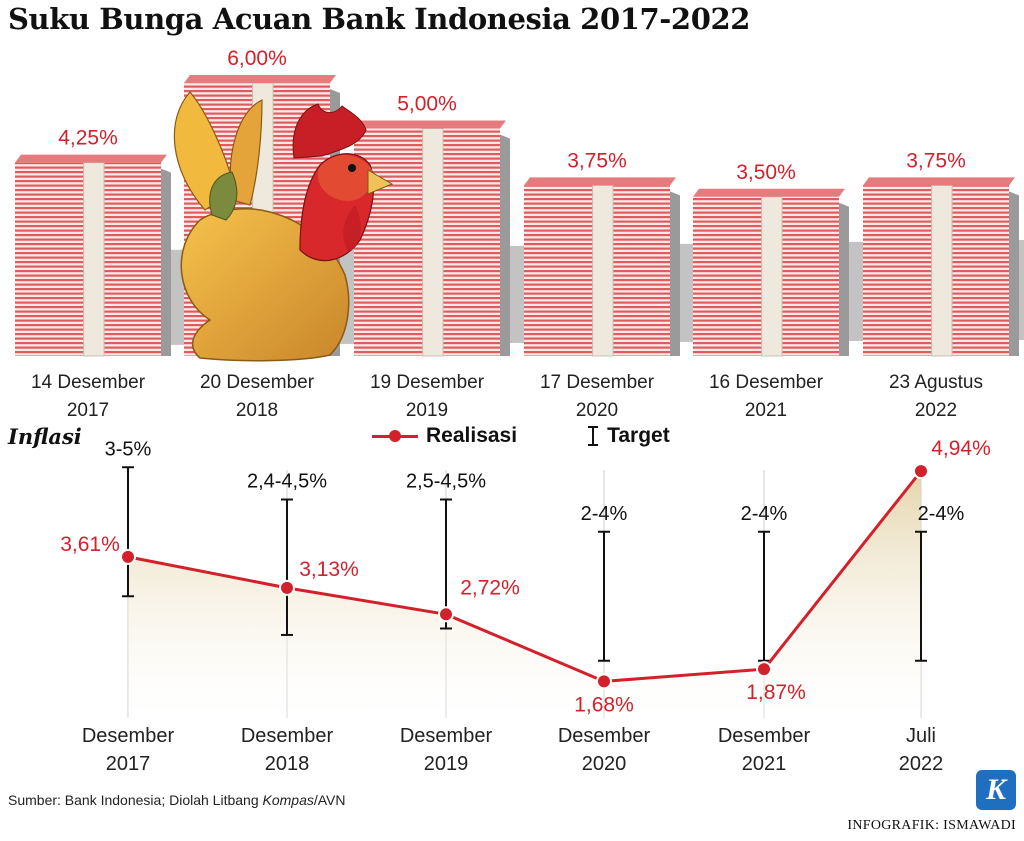 The width and height of the screenshot is (1024, 841). What do you see at coordinates (446, 764) in the screenshot?
I see `inflation-year-label: 2019` at bounding box center [446, 764].